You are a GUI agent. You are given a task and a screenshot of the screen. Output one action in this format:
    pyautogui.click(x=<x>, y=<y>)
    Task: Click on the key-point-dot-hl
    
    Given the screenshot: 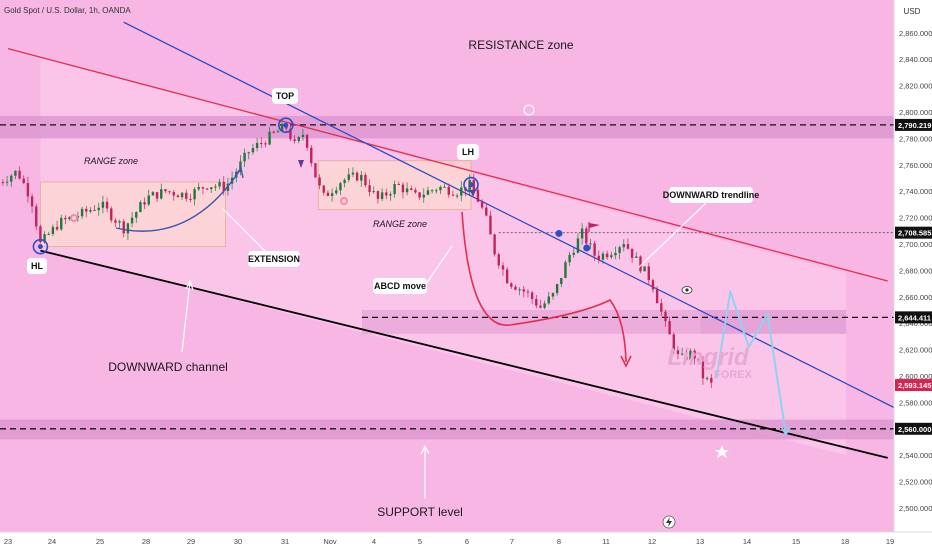 What is the action you would take?
    pyautogui.click(x=40, y=247)
    